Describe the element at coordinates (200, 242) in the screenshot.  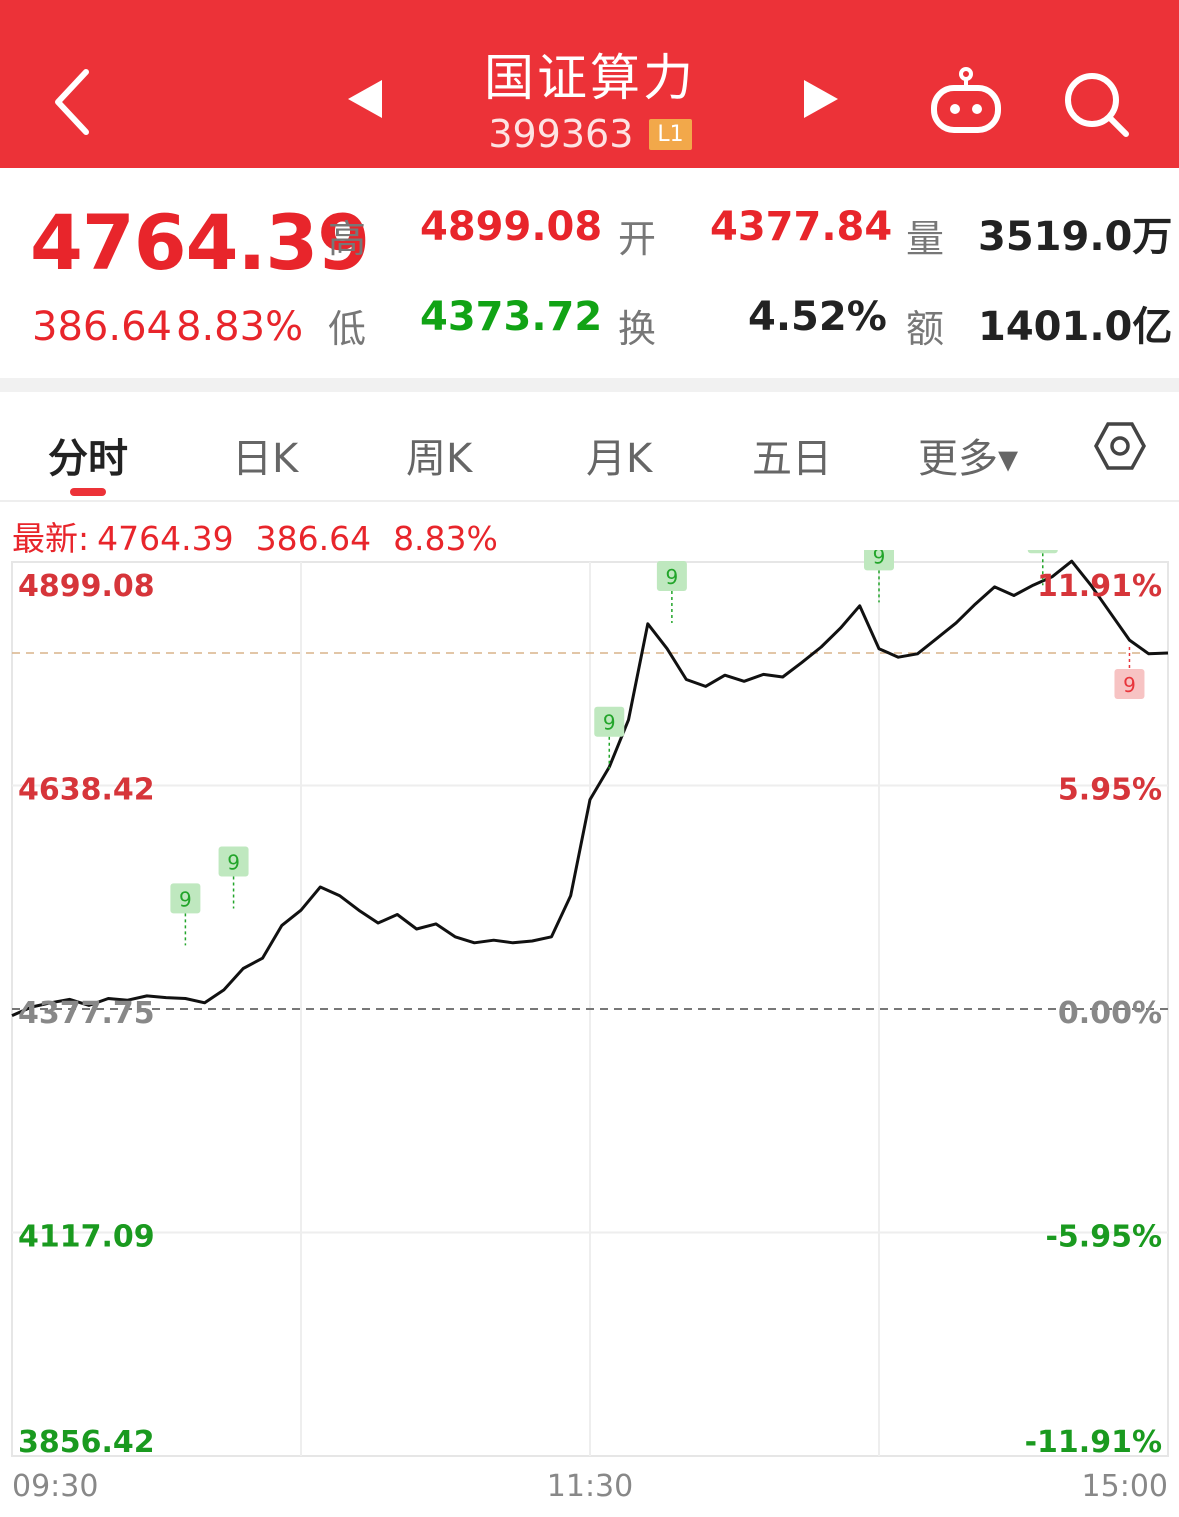
I see `current-price: 4764.39` at that location.